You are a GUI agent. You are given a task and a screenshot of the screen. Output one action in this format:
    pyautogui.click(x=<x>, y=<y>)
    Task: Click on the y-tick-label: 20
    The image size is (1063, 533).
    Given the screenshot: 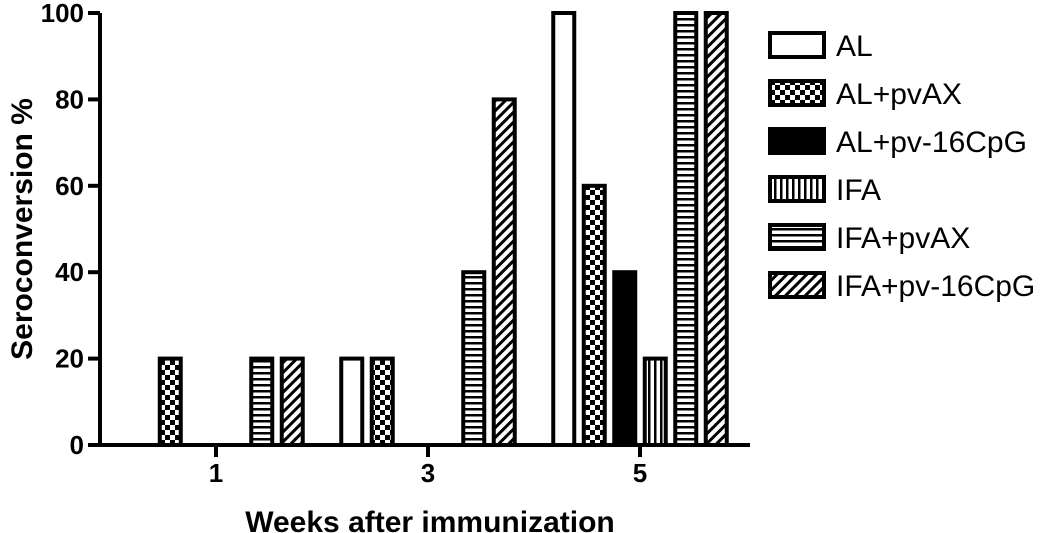 What is the action you would take?
    pyautogui.click(x=69, y=359)
    